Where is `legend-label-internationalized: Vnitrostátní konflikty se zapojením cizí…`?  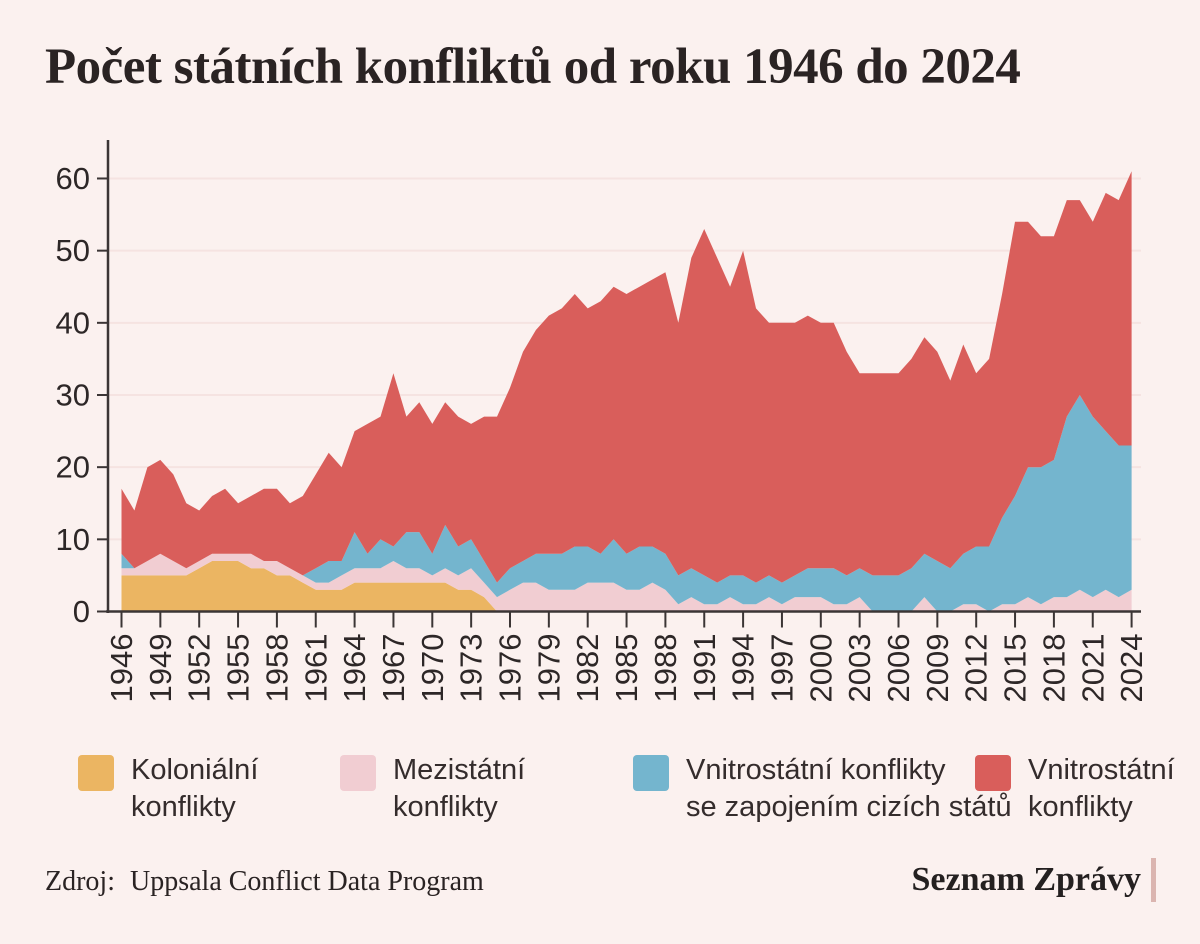
legend-label-internationalized: Vnitrostátní konflikty se zapojením cizí… is located at coordinates (849, 788).